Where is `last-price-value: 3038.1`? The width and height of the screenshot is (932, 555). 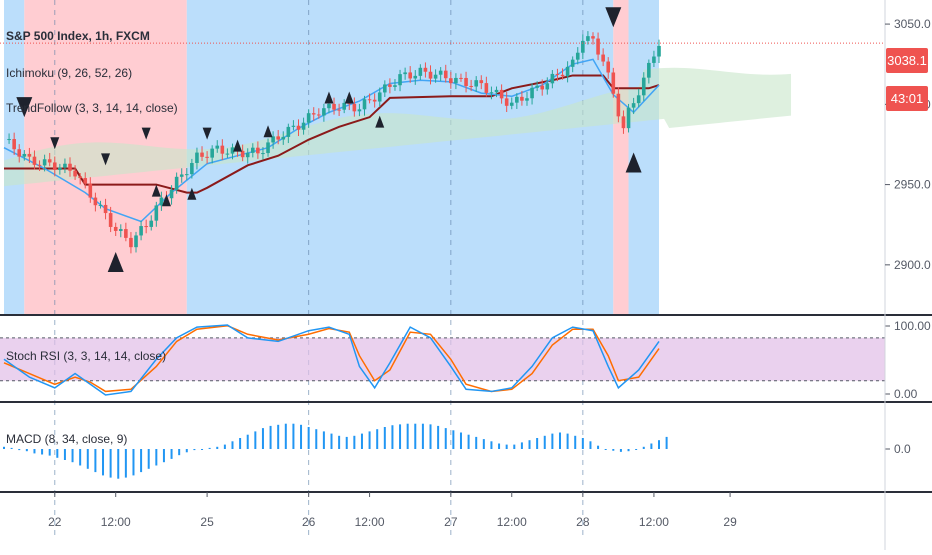
last-price-value: 3038.1 is located at coordinates (907, 60).